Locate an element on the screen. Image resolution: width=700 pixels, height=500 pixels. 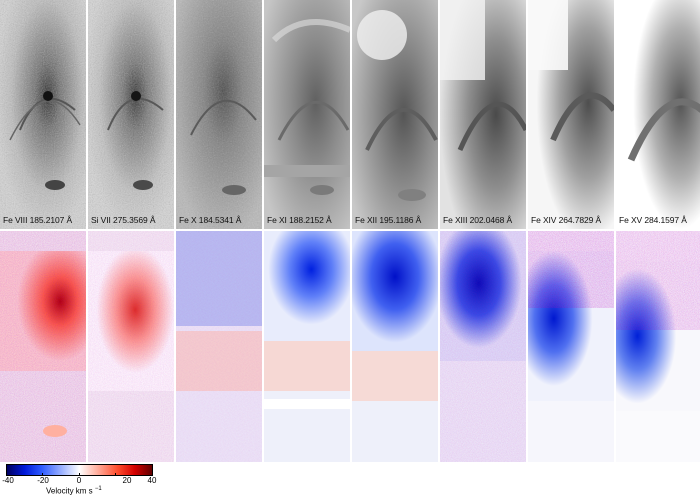
velocity-panel-fe-xii is located at coordinates (395, 346).